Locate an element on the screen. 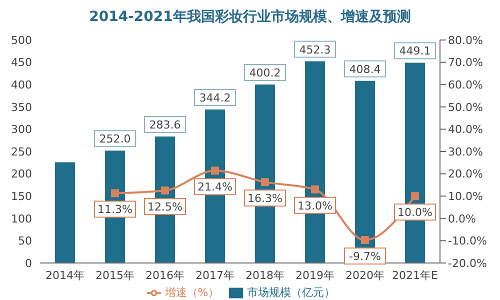  chart-title: 2014-2021年我国彩妆行业市场规模、增速及预测 is located at coordinates (250, 17).